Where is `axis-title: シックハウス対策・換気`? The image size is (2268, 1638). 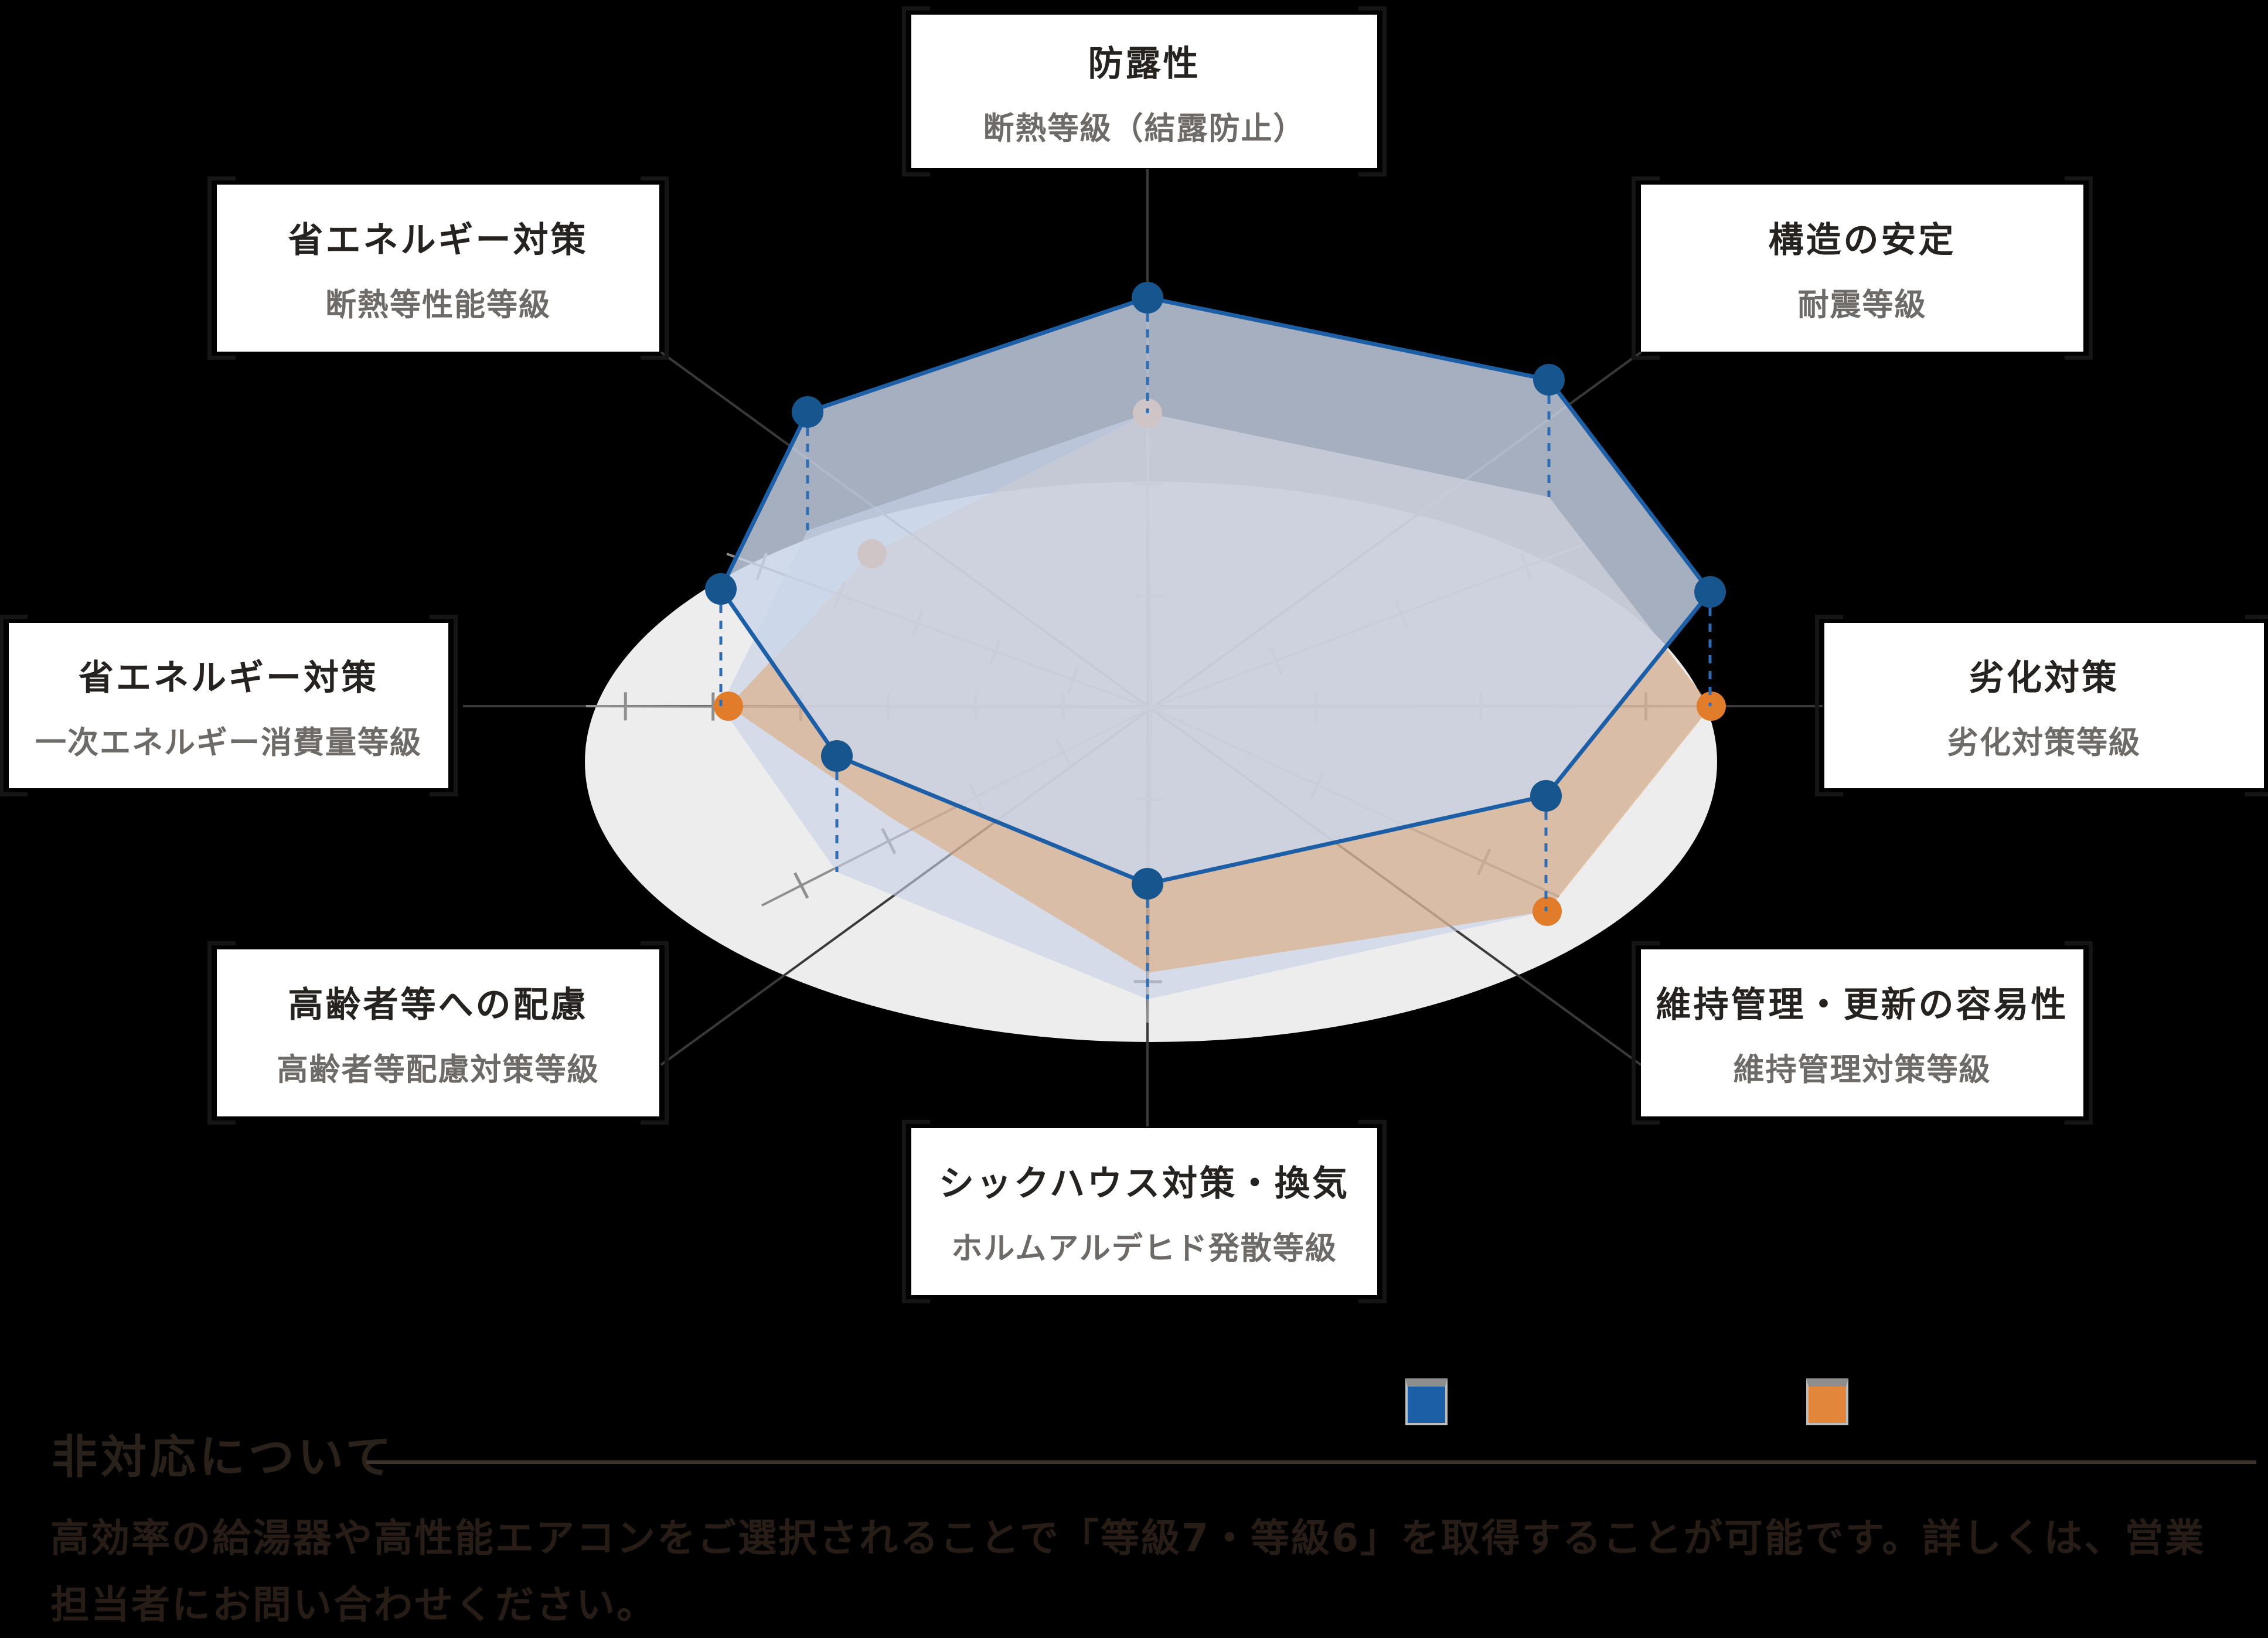 axis-title: シックハウス対策・換気 is located at coordinates (1144, 1180).